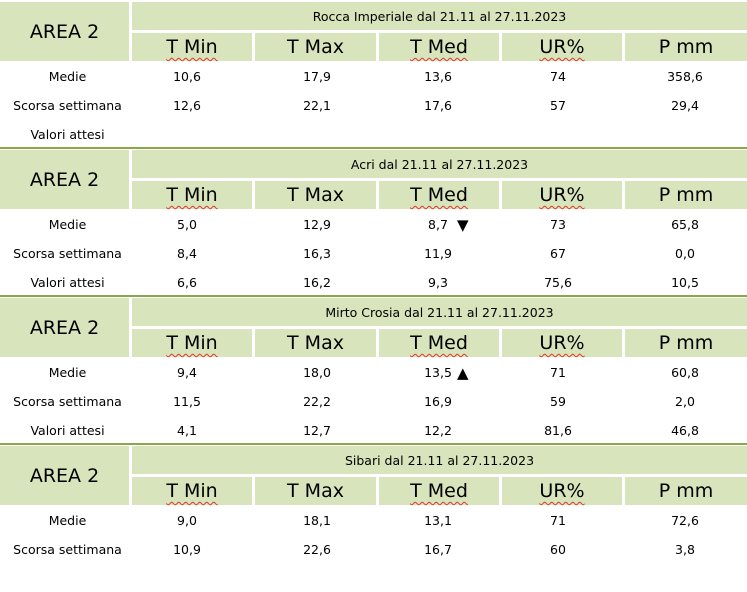 The height and width of the screenshot is (592, 747). I want to click on value-cell: 73, so click(558, 224).